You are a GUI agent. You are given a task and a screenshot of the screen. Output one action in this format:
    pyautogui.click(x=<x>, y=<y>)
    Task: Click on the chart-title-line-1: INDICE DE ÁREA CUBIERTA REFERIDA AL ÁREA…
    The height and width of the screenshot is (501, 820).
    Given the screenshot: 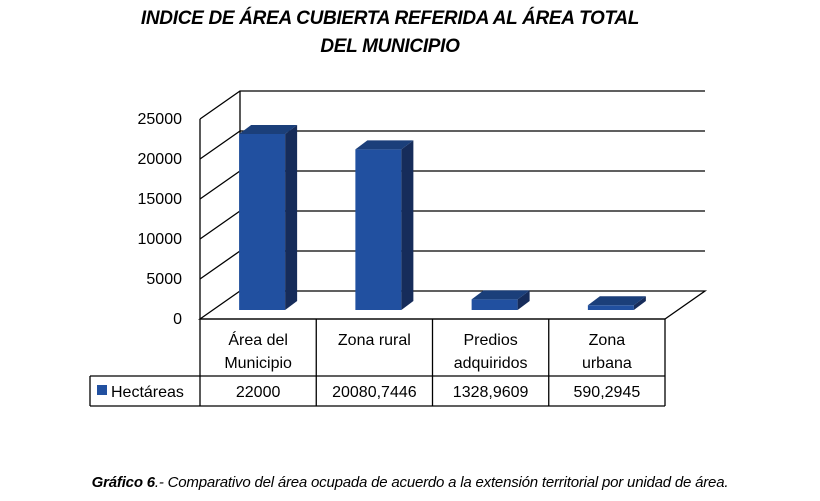 What is the action you would take?
    pyautogui.click(x=390, y=18)
    